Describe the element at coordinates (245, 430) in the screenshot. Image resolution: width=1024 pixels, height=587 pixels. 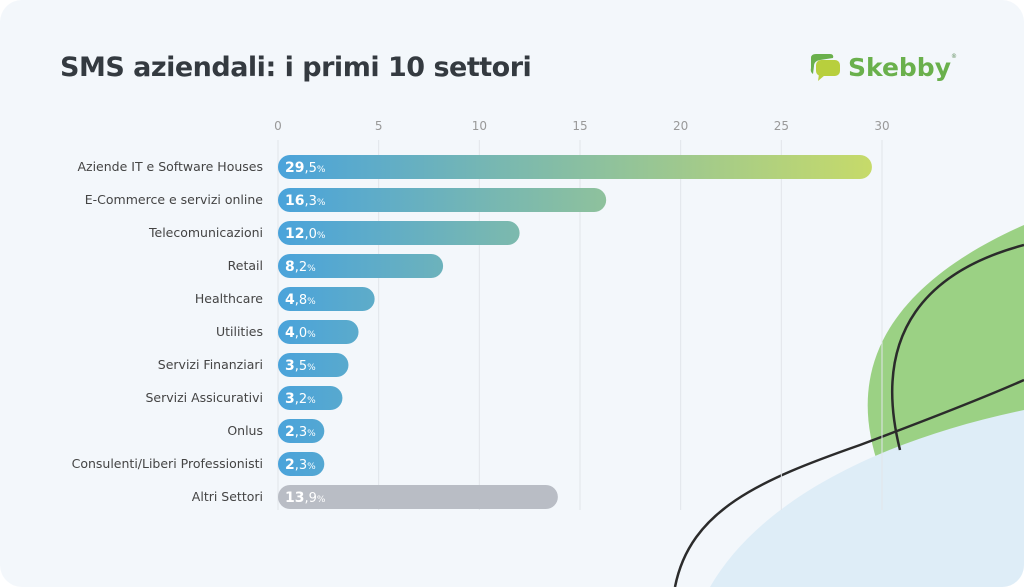
I see `category-label: Onlus` at that location.